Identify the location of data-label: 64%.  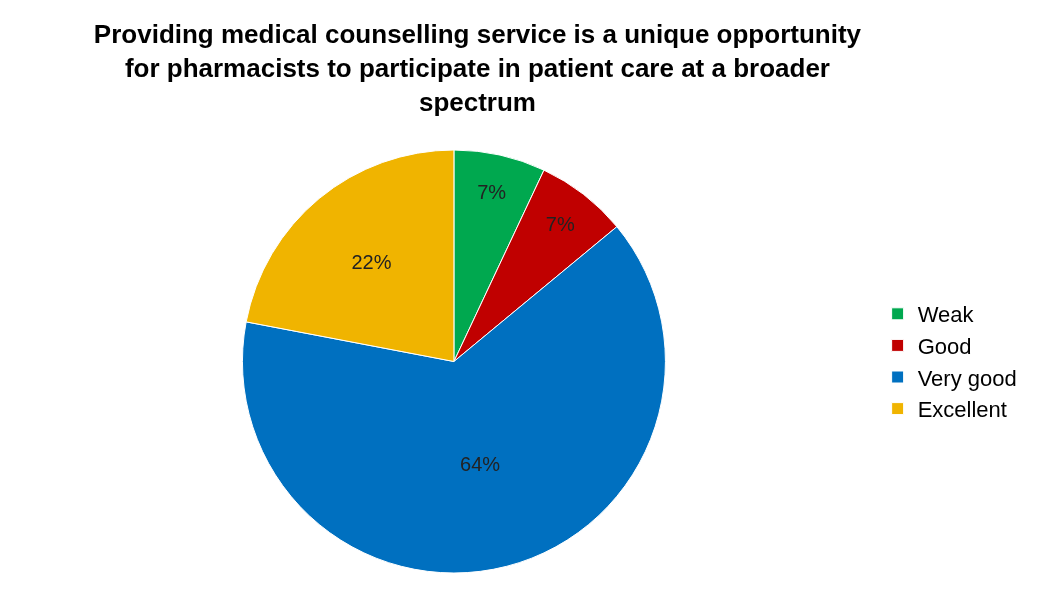
(480, 463).